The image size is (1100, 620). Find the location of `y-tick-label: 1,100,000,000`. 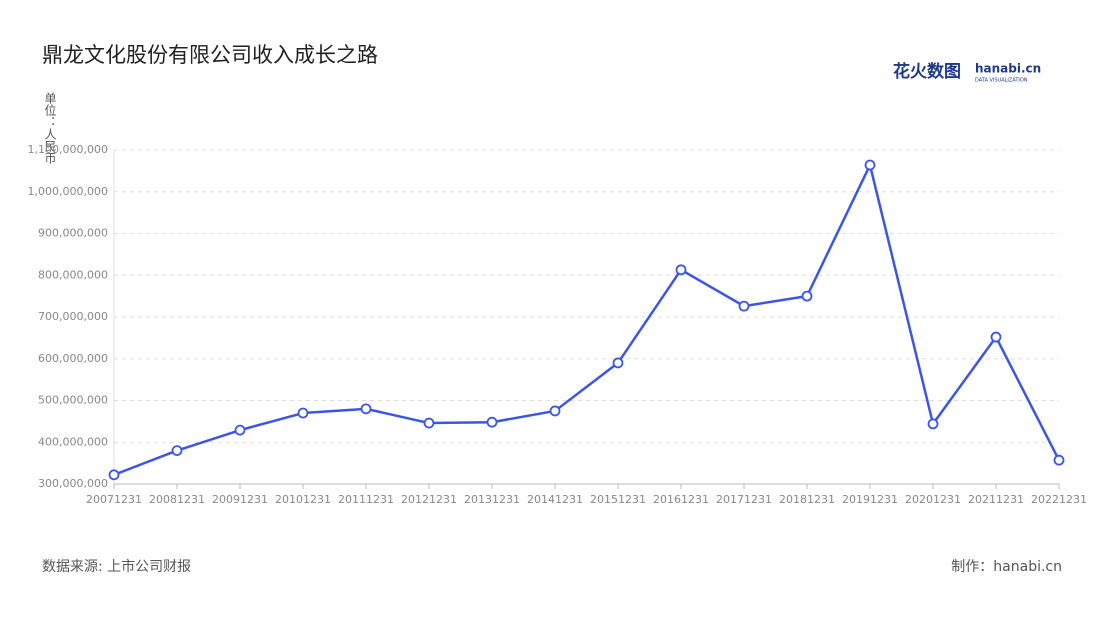

y-tick-label: 1,100,000,000 is located at coordinates (68, 149).